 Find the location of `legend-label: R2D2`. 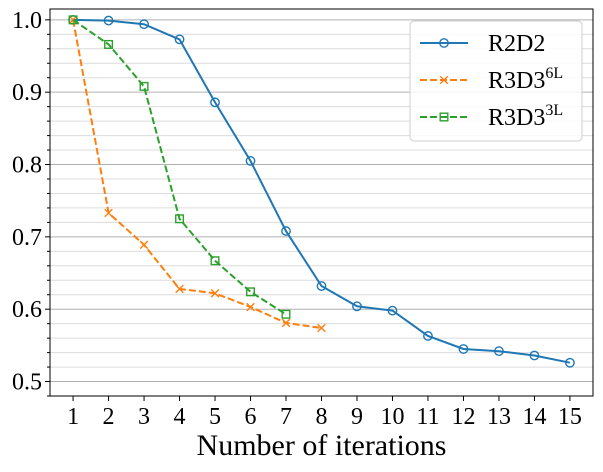

legend-label: R2D2 is located at coordinates (516, 44).